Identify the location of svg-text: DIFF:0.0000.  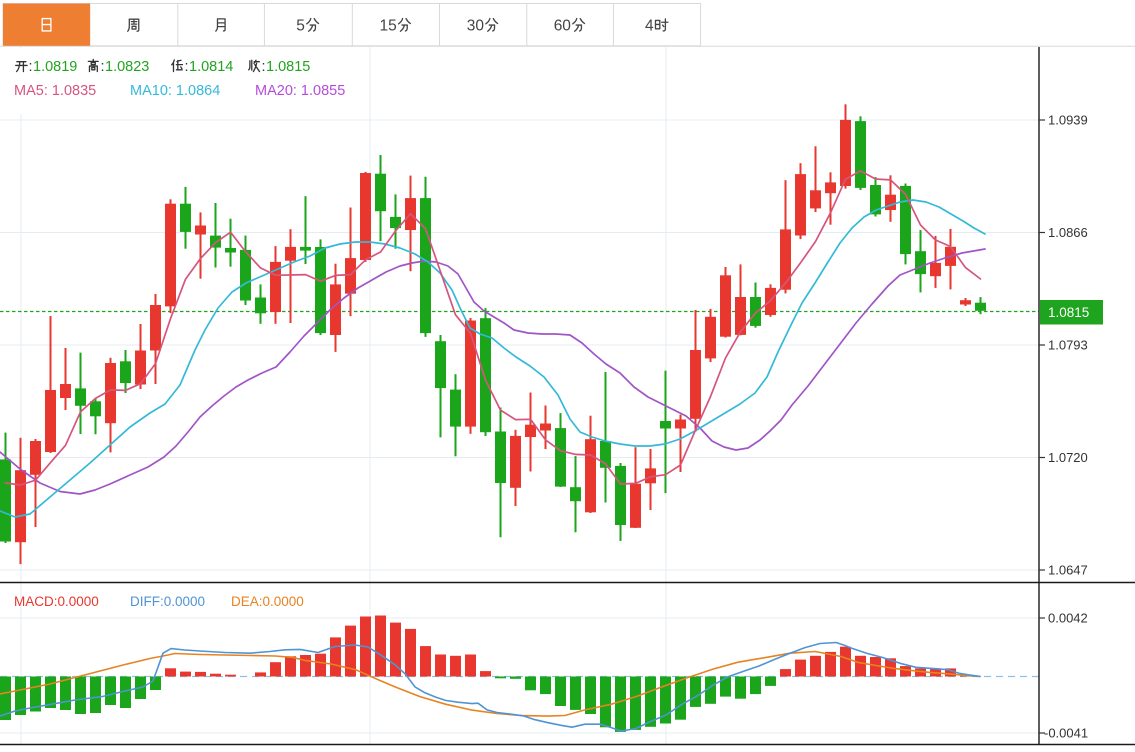
(167, 601).